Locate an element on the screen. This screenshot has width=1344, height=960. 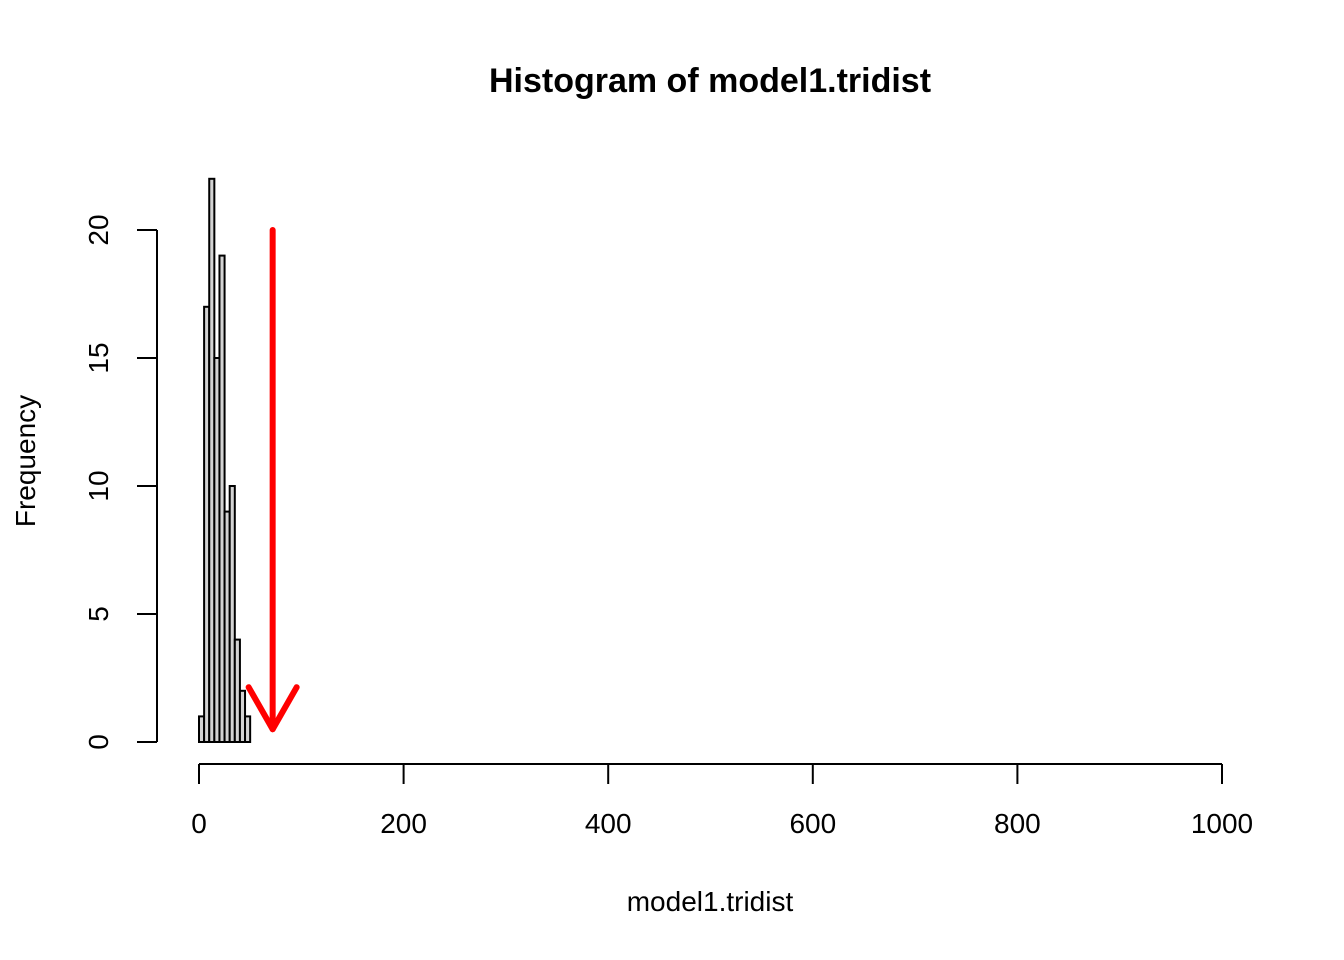
histogram-bars is located at coordinates (225, 460).